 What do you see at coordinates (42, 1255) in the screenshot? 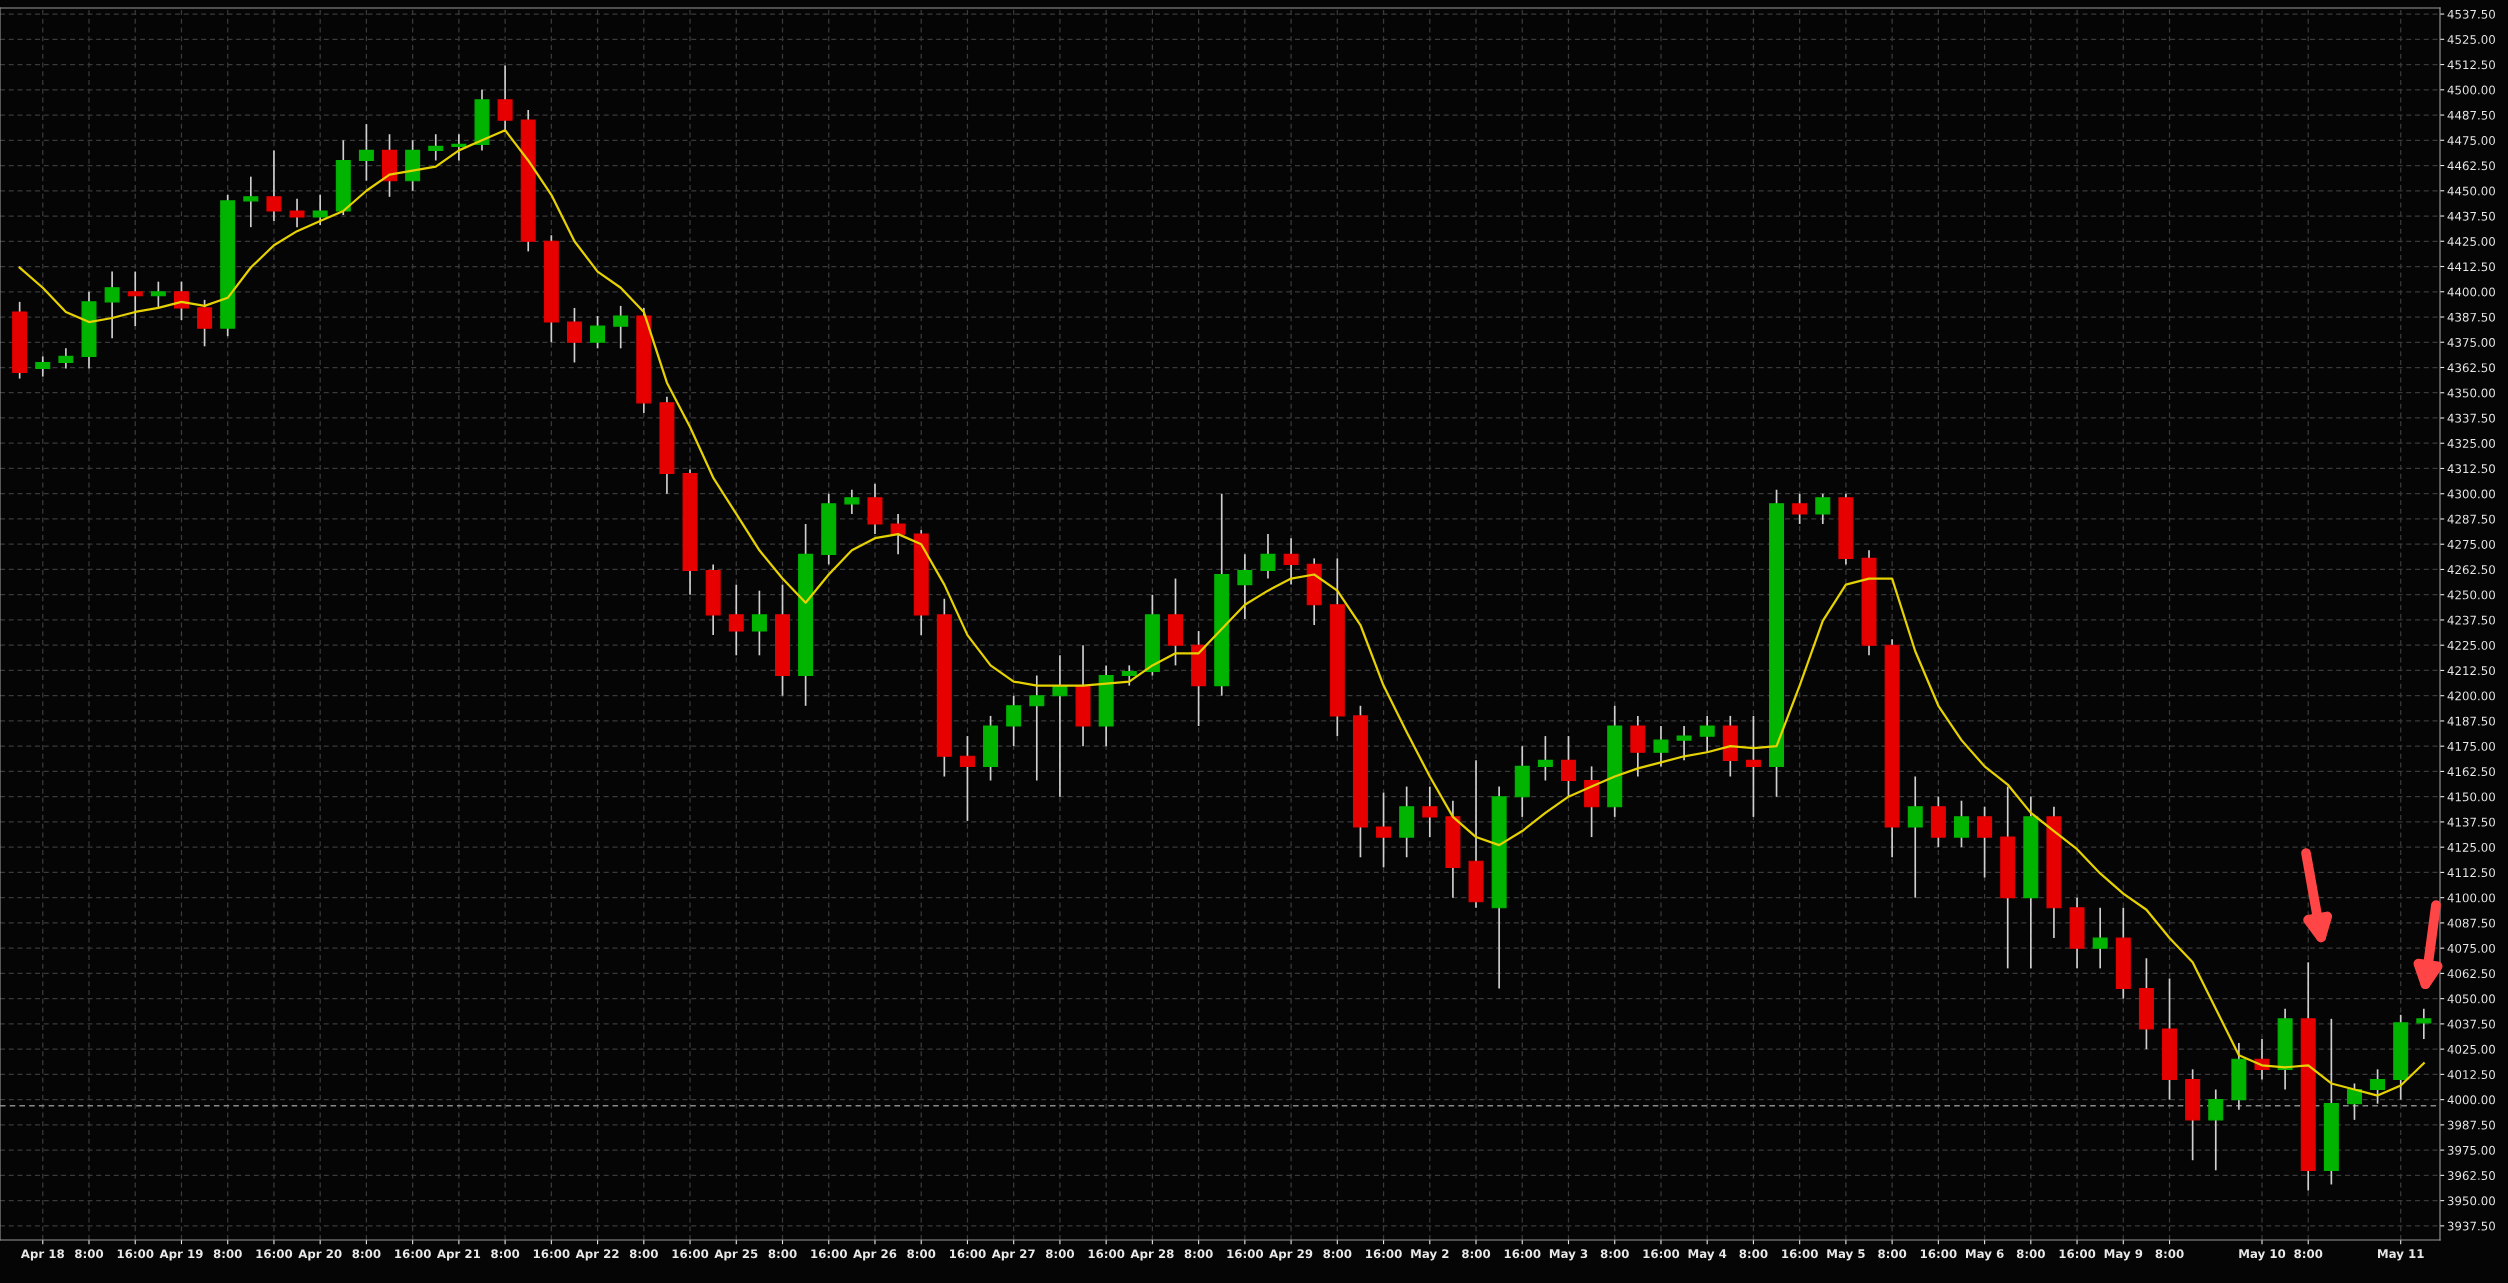
I see `x-tick-label: Apr 18` at bounding box center [42, 1255].